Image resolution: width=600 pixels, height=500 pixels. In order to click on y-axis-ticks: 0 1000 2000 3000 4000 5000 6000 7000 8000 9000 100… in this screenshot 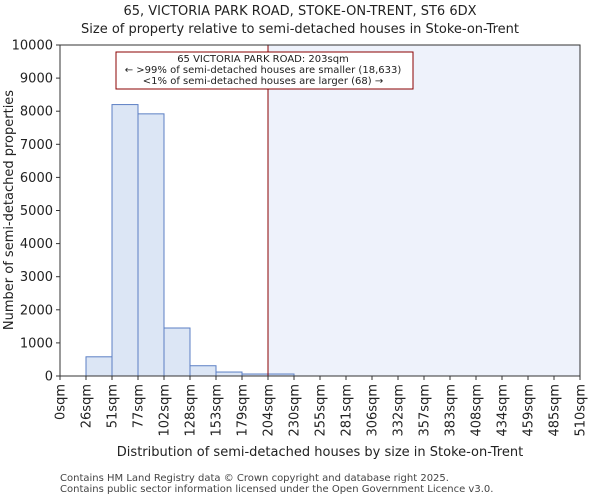, I will do `click(36, 212)`.